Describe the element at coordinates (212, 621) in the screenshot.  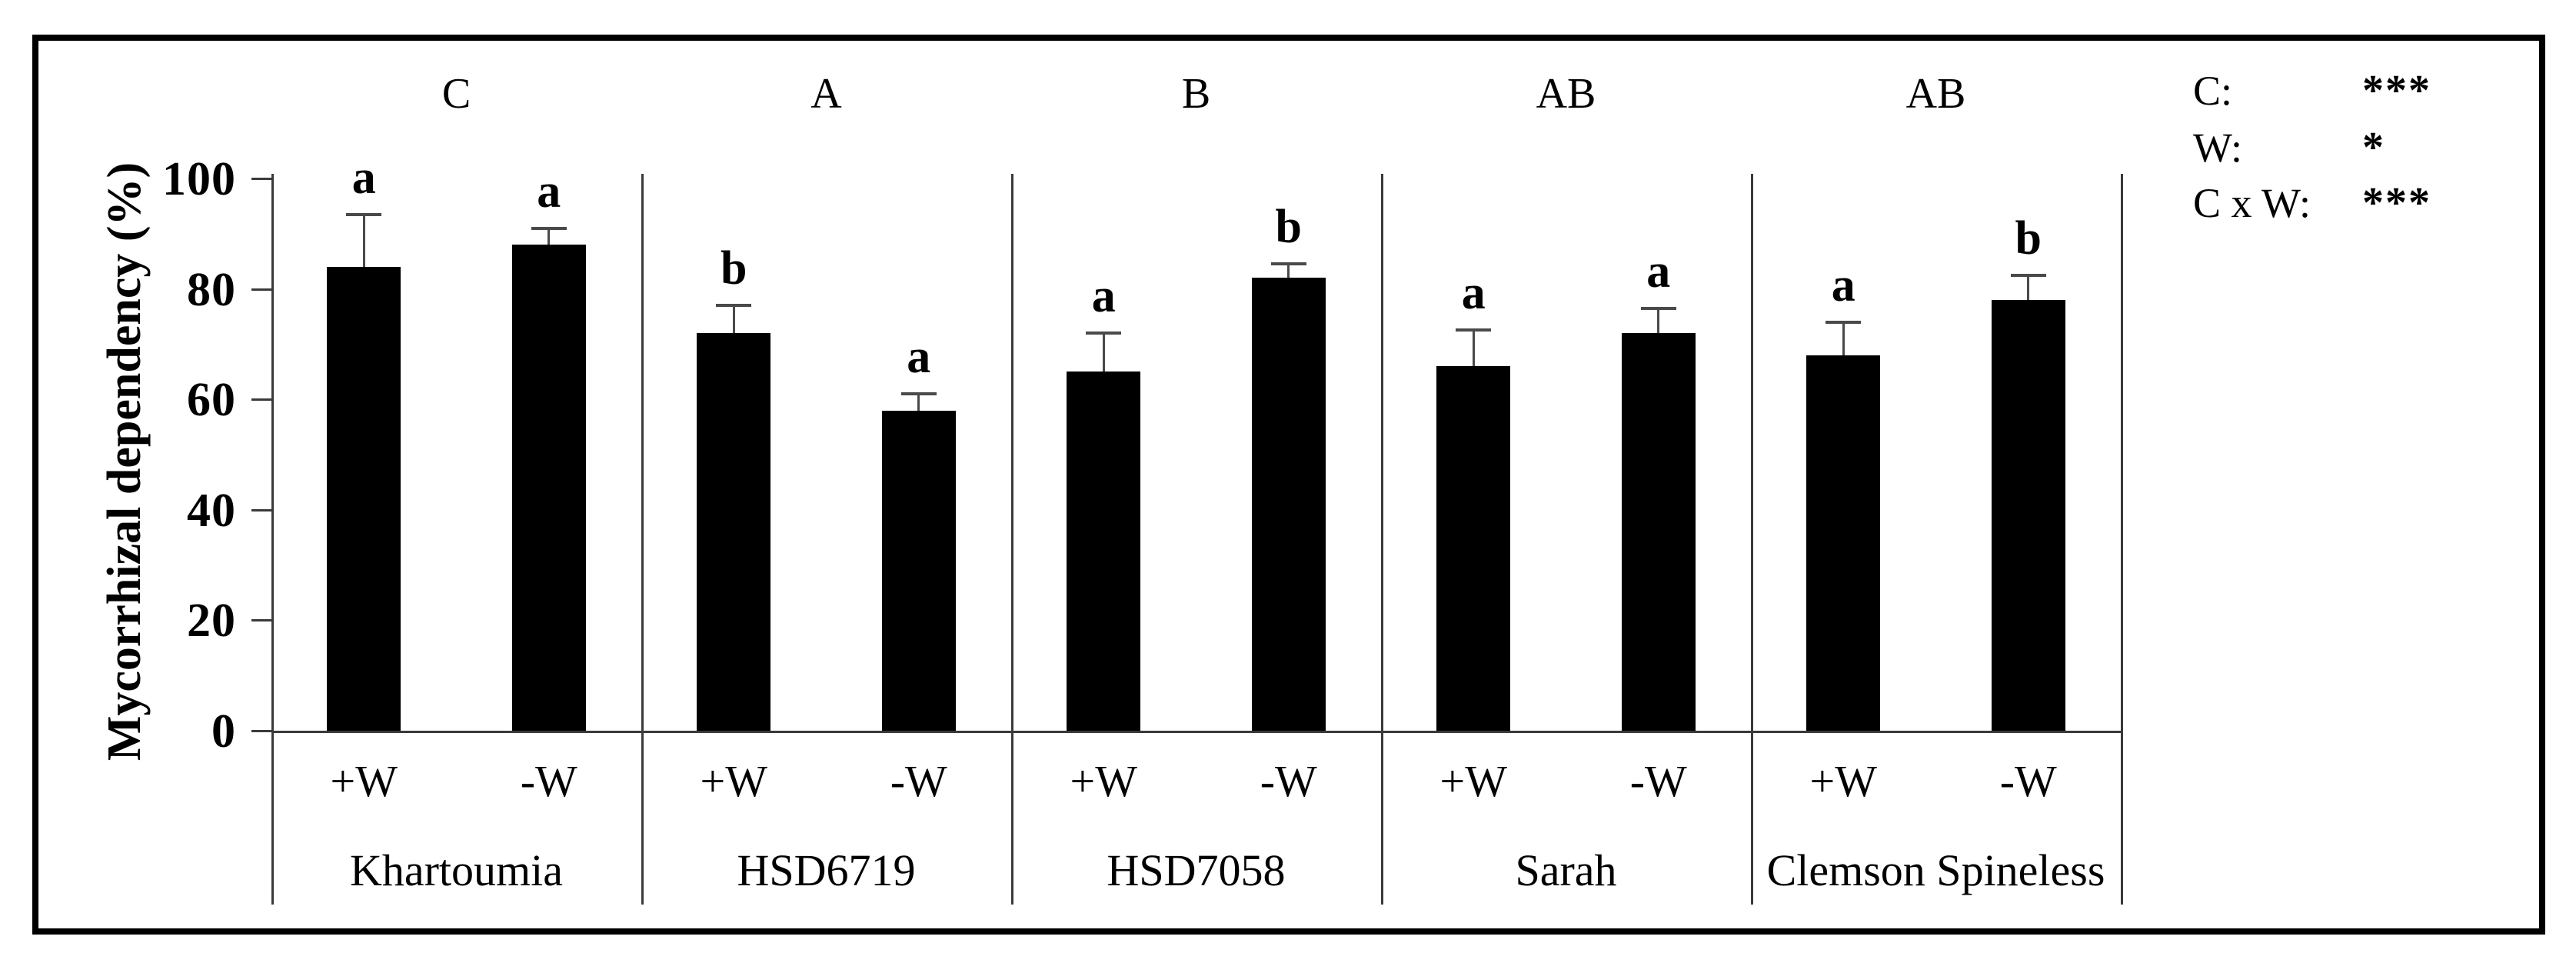
I see `y-axis-tick-label: 20` at that location.